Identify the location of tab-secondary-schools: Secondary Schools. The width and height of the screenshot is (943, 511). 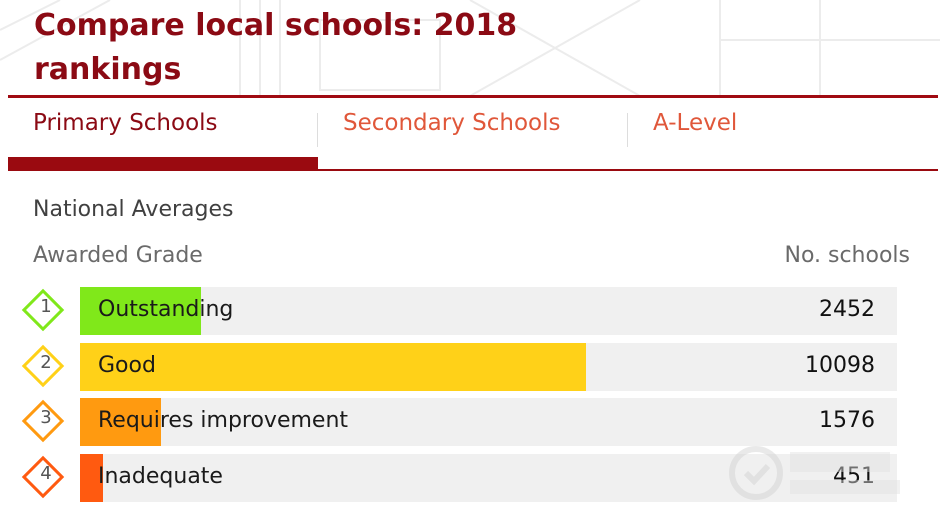
(473, 134).